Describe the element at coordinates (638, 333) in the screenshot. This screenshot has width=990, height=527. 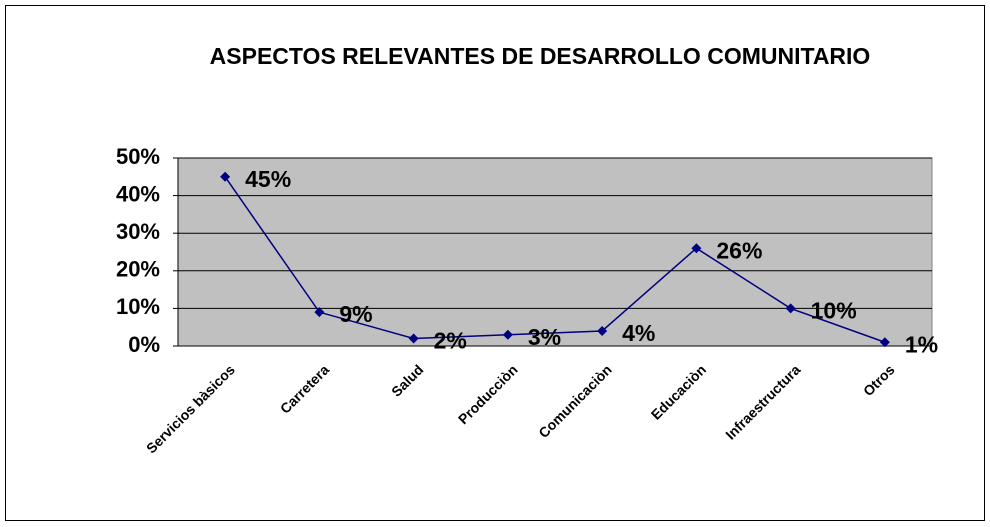
I see `data-label: 4%` at that location.